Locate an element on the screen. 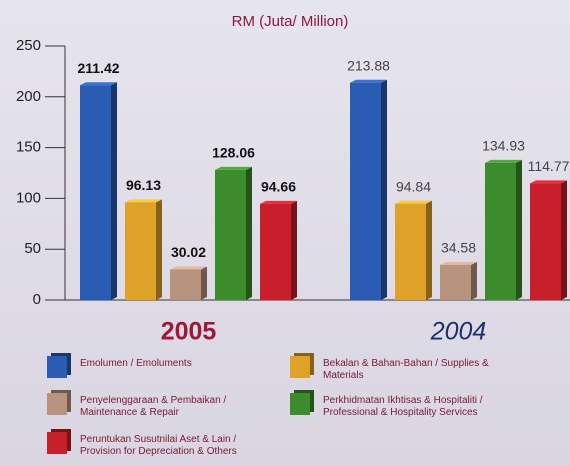 This screenshot has height=466, width=570. value-label: 96.13 is located at coordinates (143, 185).